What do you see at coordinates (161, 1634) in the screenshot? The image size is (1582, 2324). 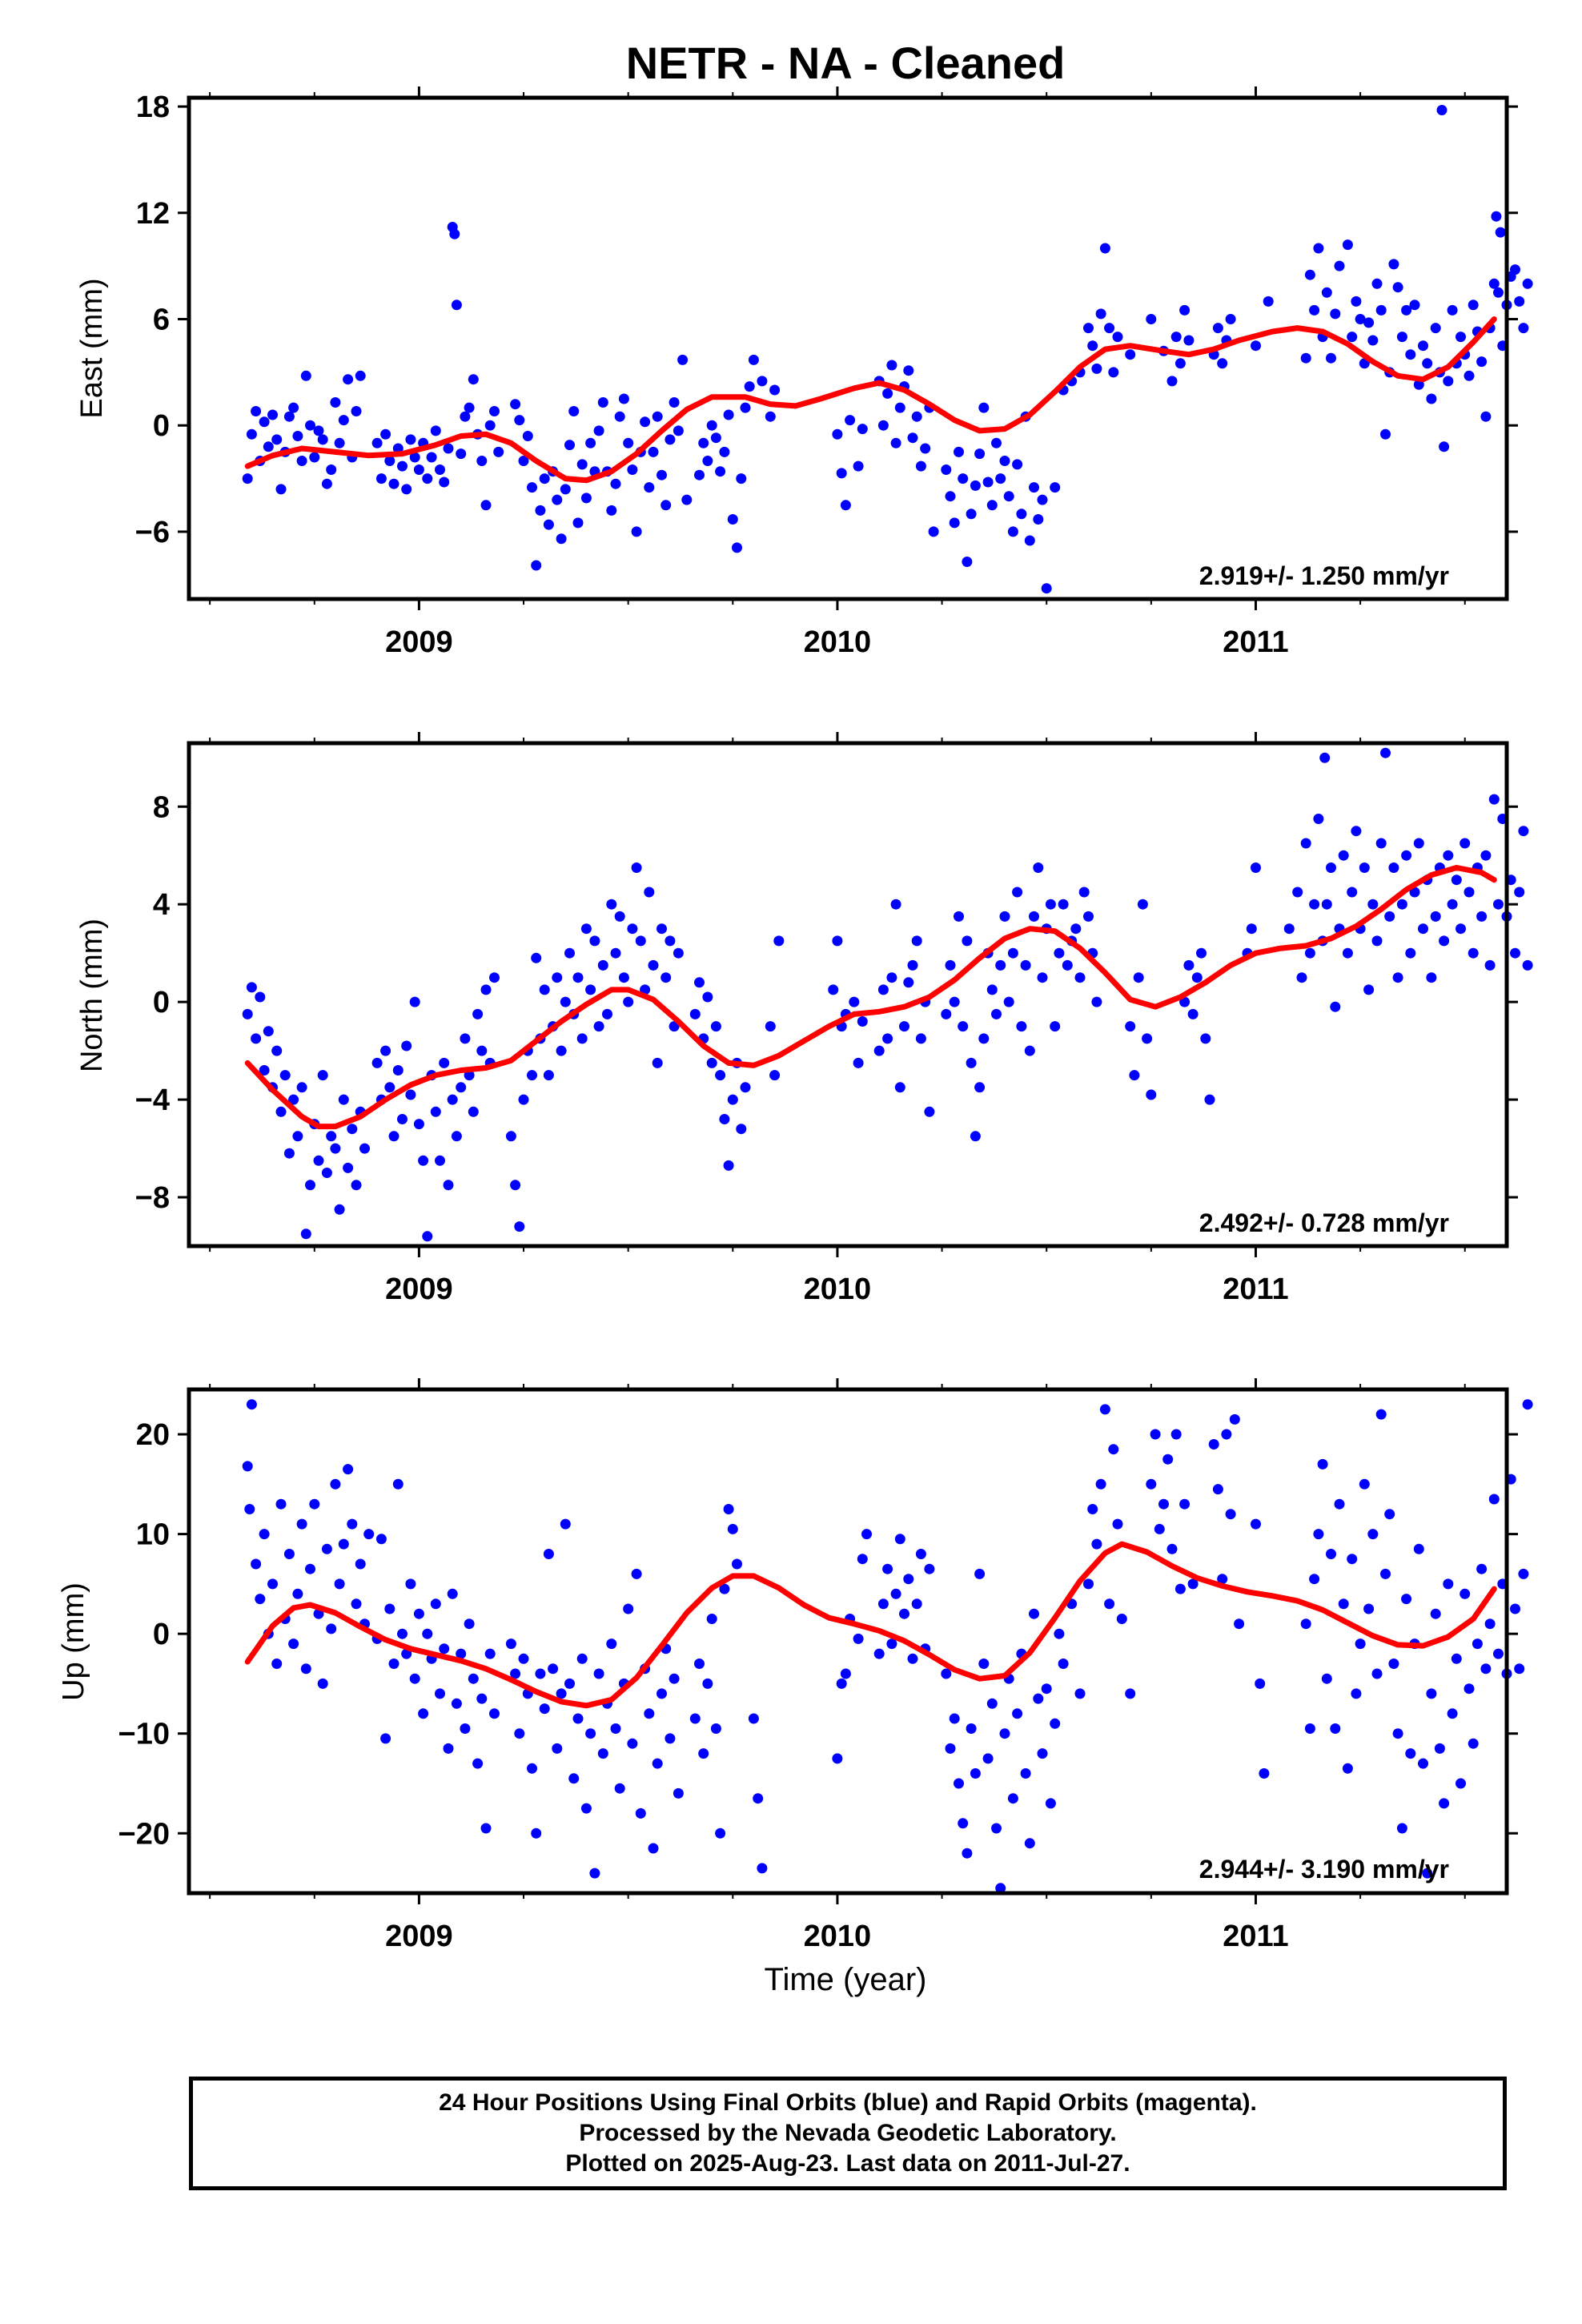 I see `up-ytick-label: 0` at bounding box center [161, 1634].